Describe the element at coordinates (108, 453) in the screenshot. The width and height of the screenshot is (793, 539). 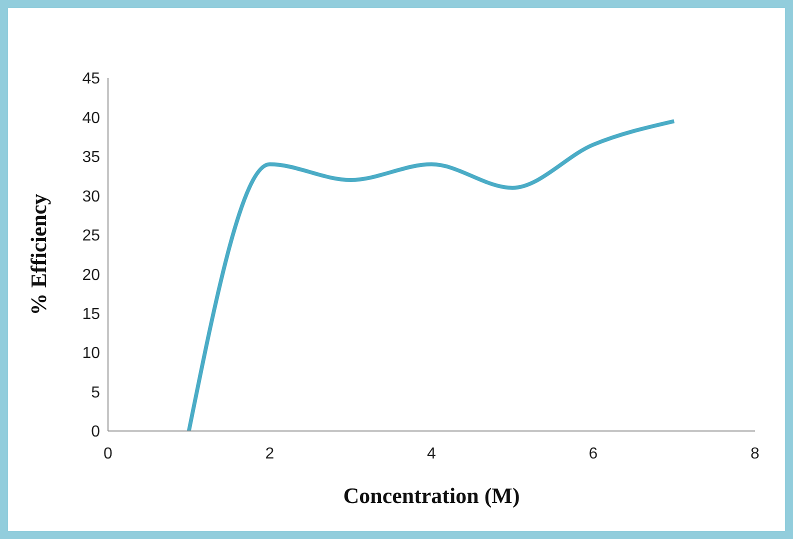
I see `x-tick-label: 0` at that location.